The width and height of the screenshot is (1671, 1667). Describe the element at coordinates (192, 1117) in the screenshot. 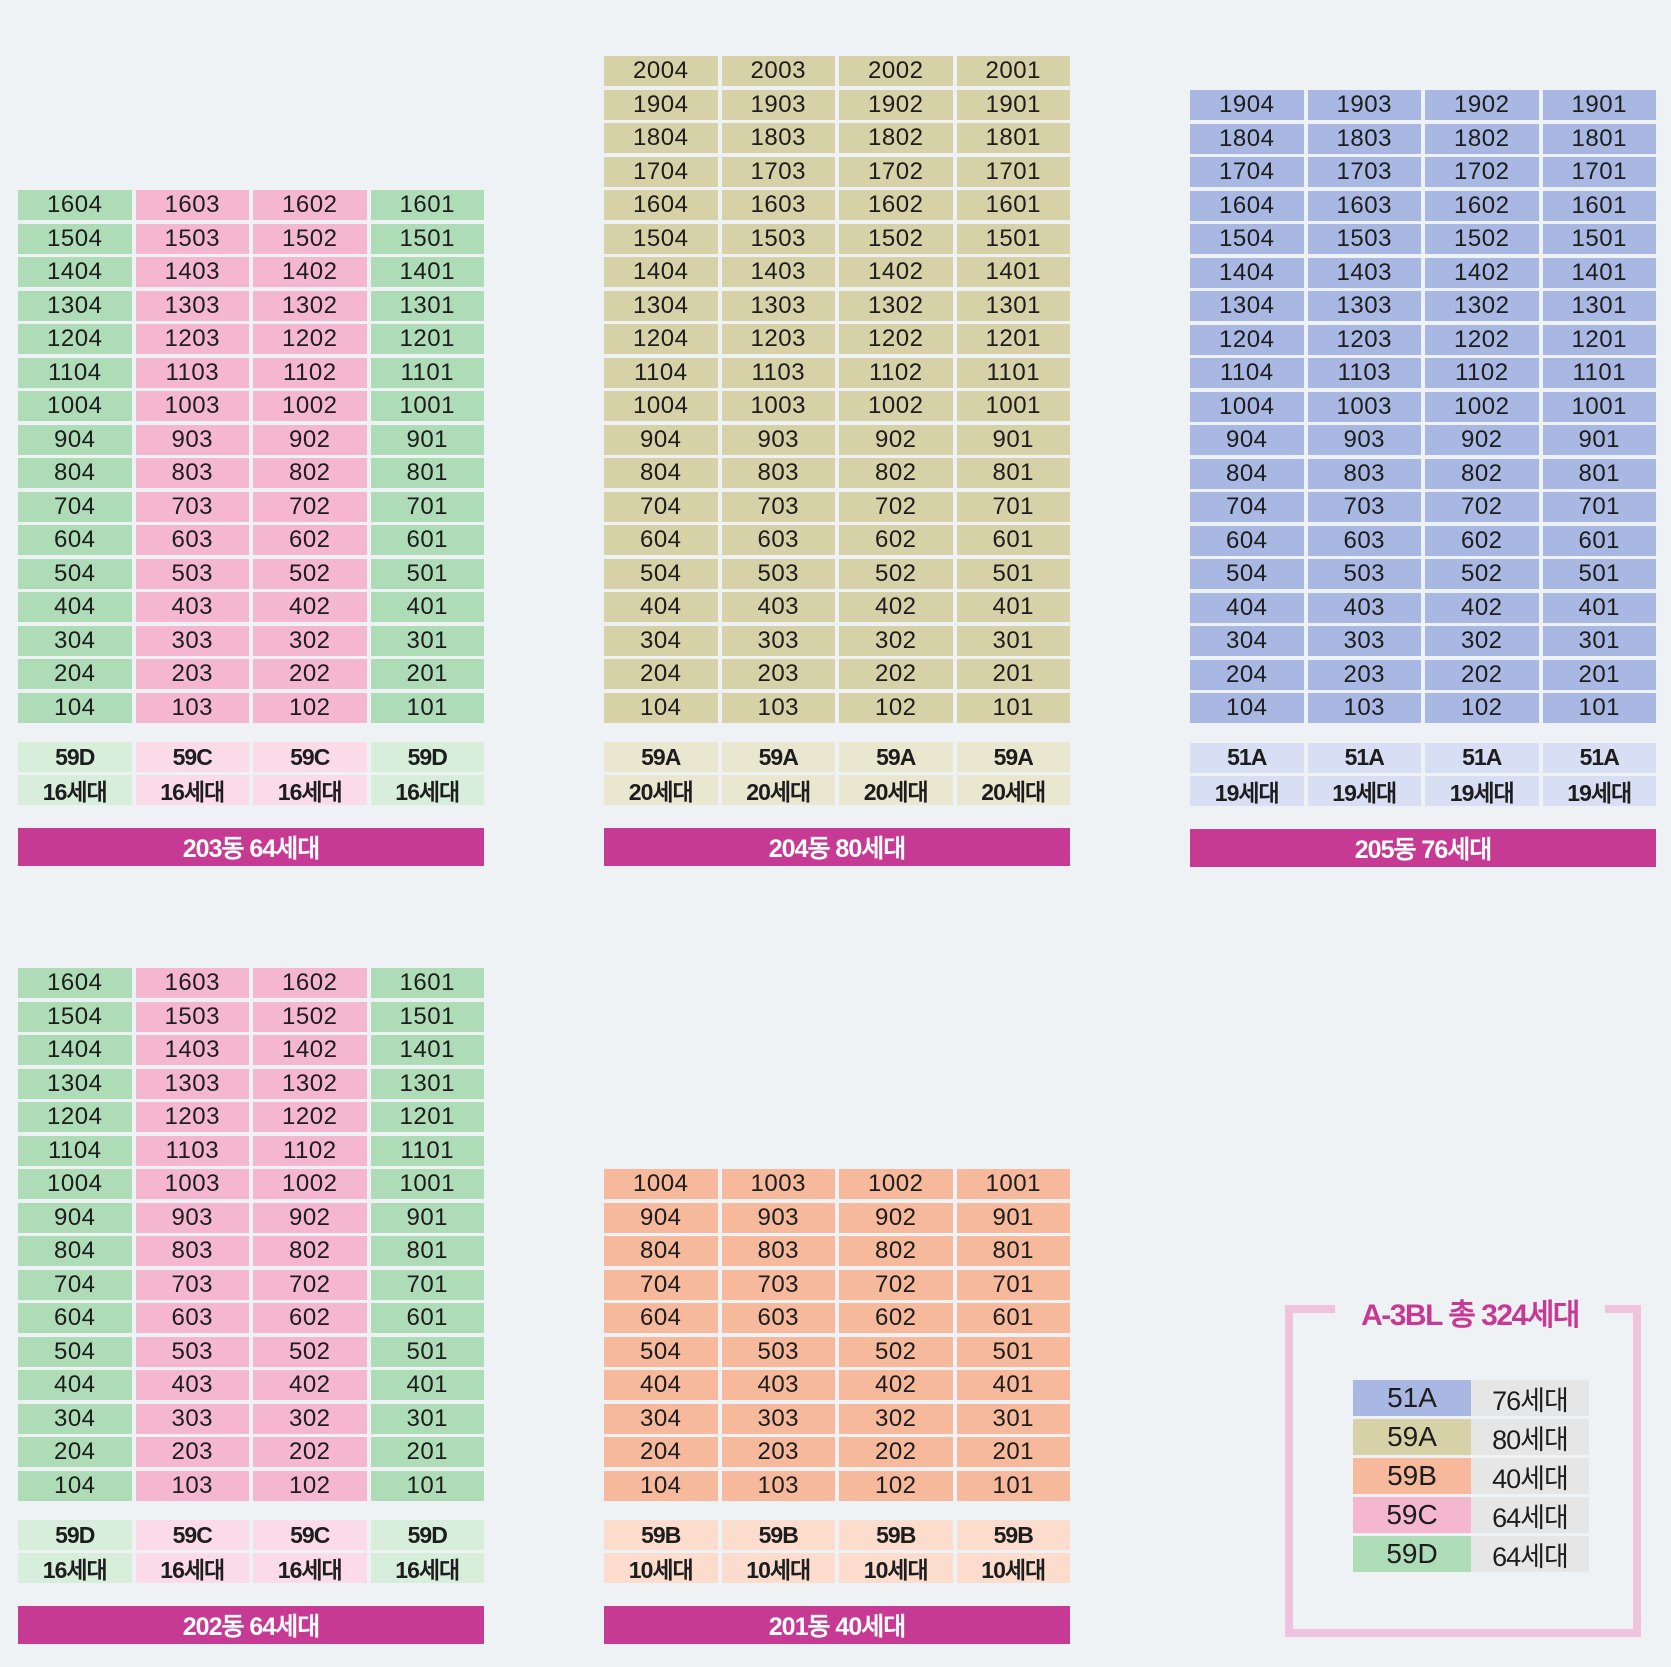

I see `unit-cell: 1203` at that location.